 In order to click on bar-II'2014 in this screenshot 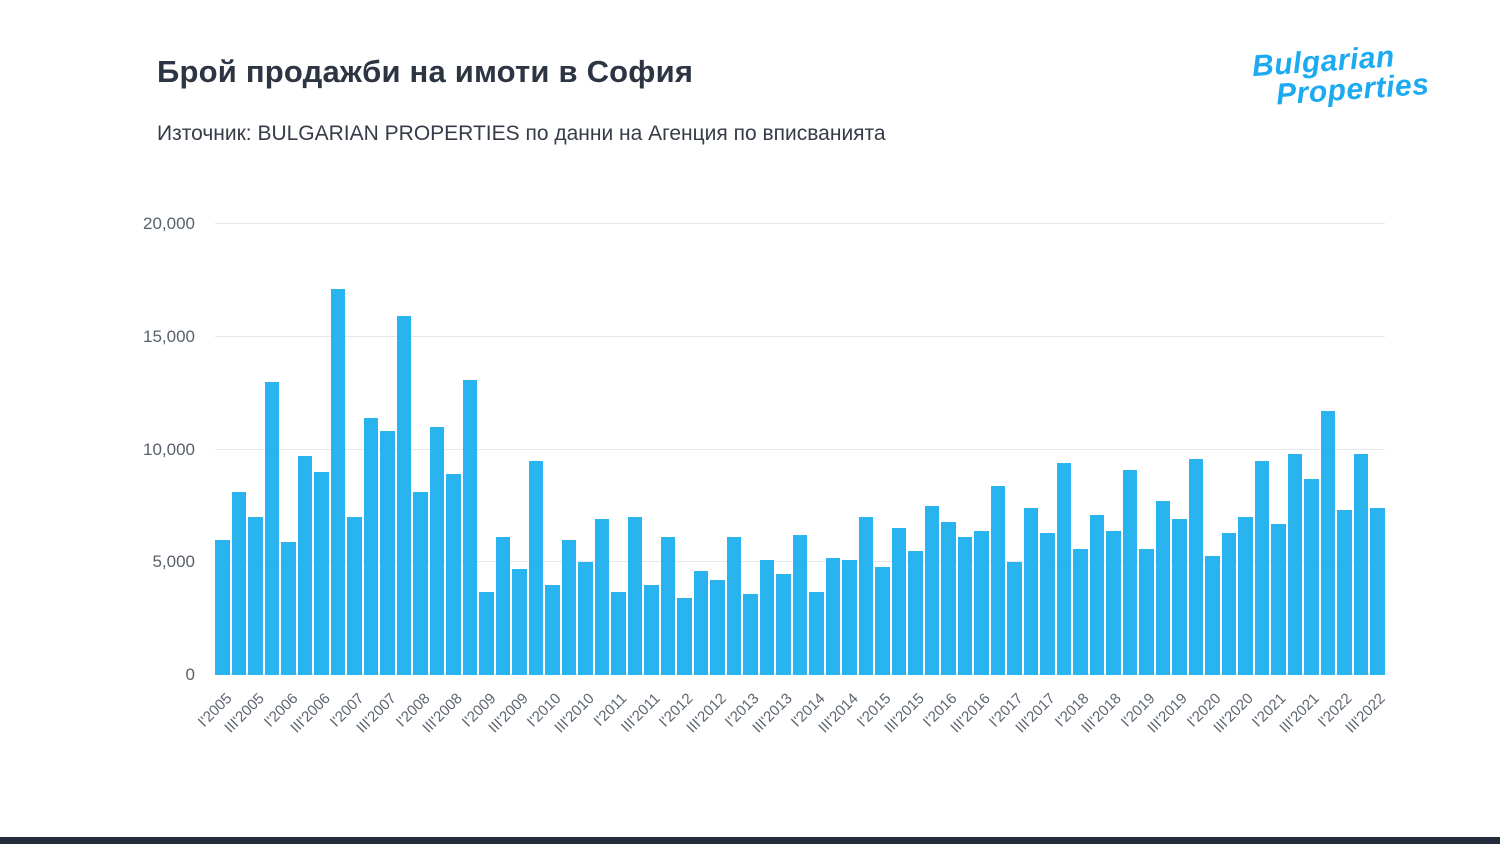, I will do `click(832, 616)`.